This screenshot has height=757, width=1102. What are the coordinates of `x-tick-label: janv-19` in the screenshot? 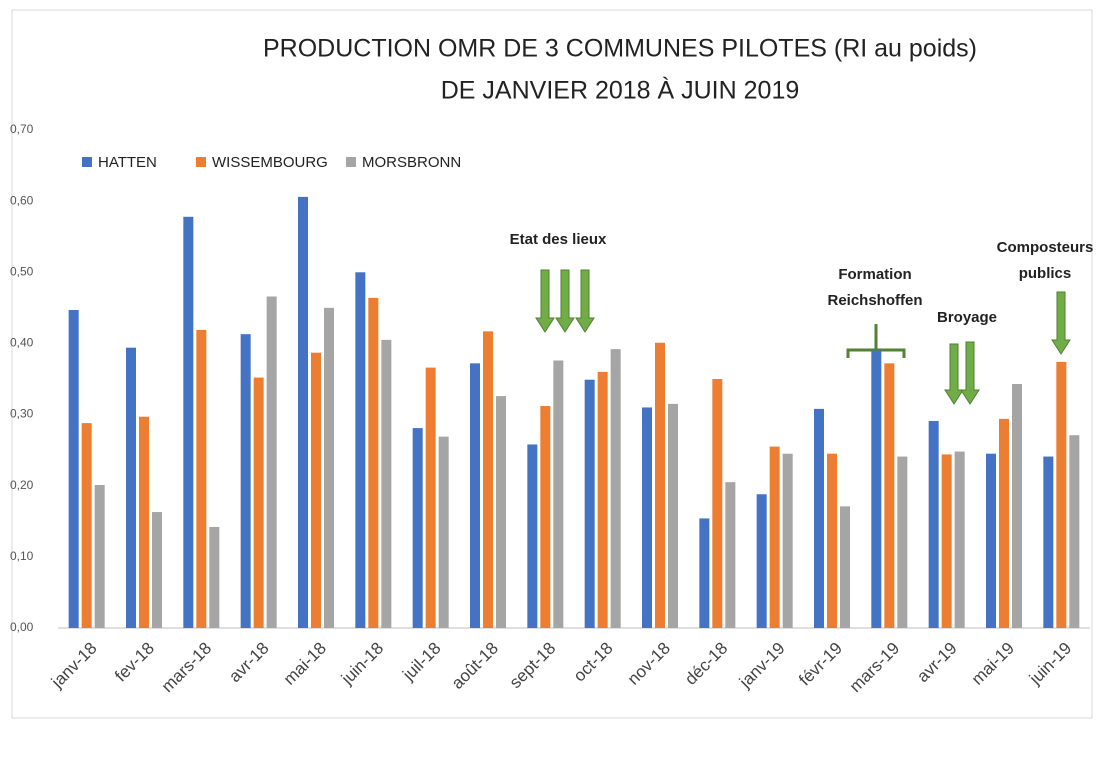 It's located at (762, 666).